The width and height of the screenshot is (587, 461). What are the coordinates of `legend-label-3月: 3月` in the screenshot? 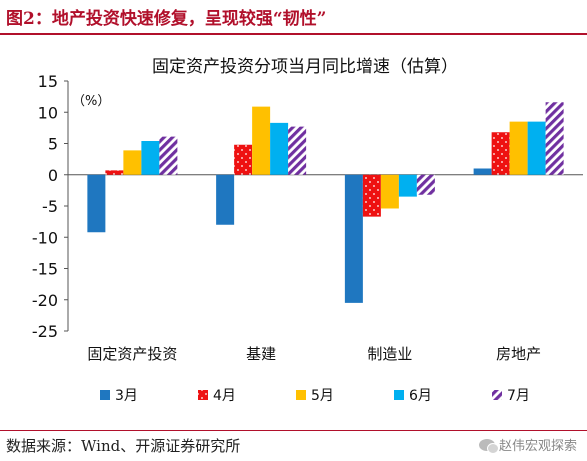 It's located at (126, 396).